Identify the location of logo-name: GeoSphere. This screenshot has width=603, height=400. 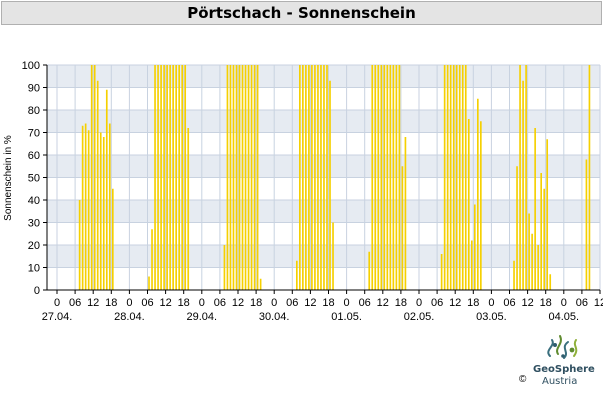
(564, 369).